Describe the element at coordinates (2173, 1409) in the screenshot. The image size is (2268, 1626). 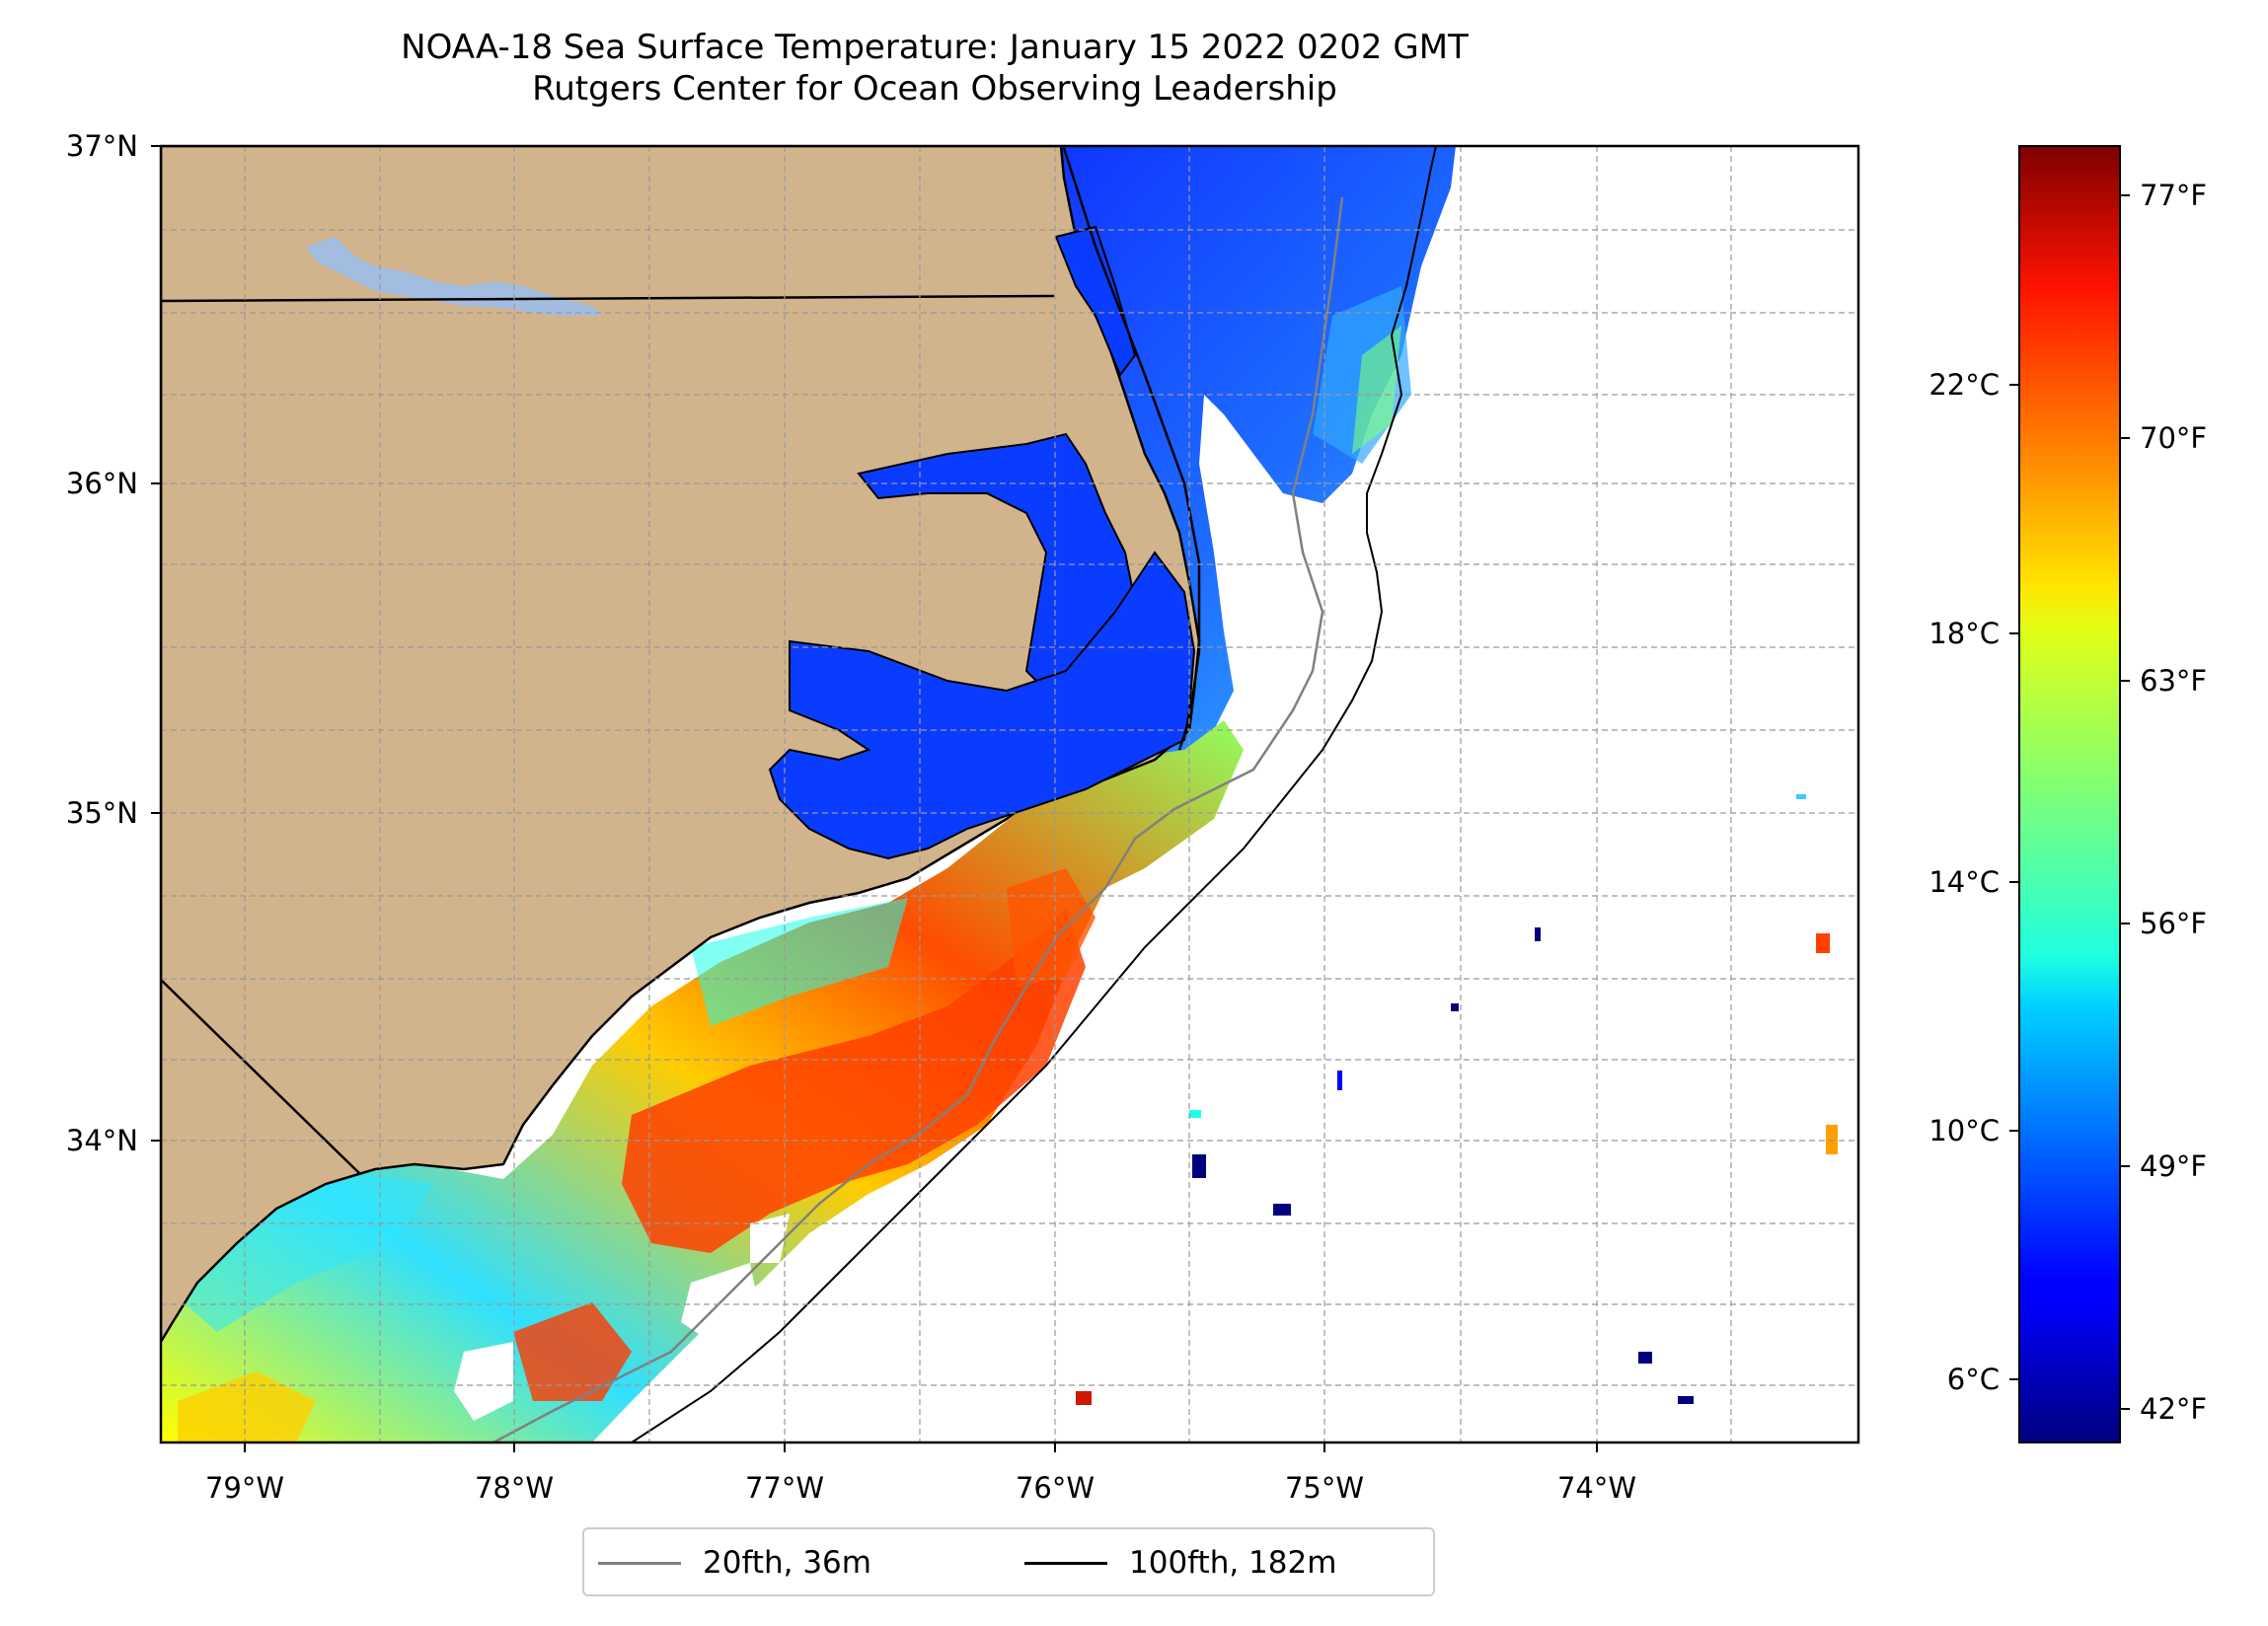
I see `colorbar-fahrenheit-label: 42°F` at that location.